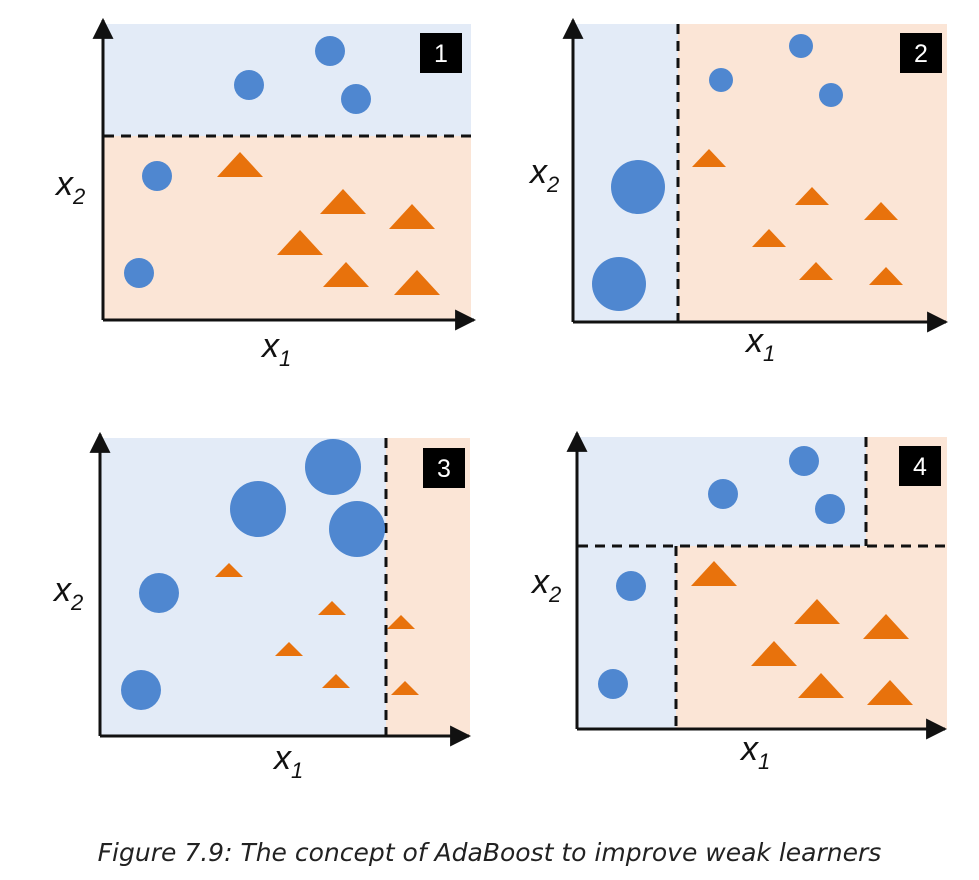 The width and height of the screenshot is (979, 880). I want to click on panel-2-badge-label: 2, so click(921, 54).